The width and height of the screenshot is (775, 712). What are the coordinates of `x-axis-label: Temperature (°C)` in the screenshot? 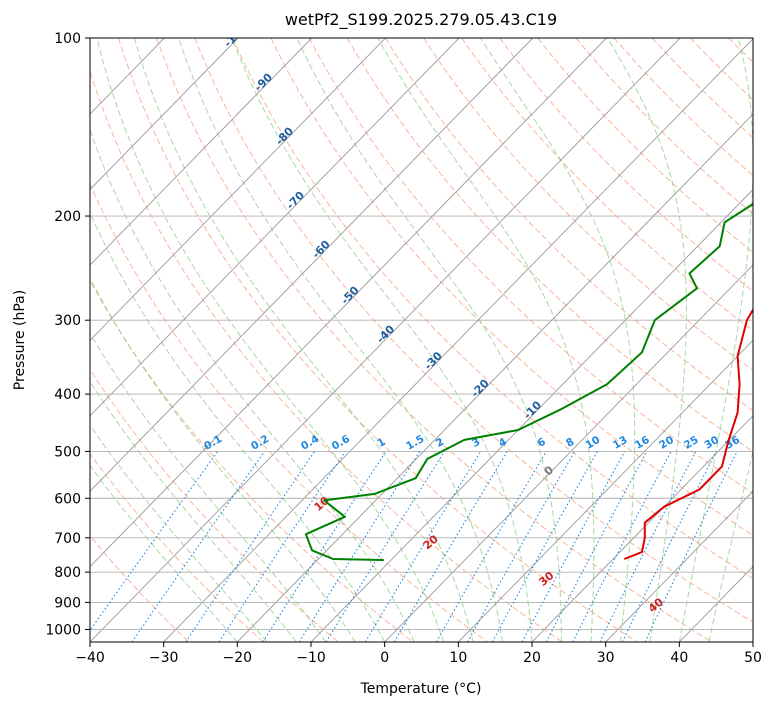 It's located at (421, 689).